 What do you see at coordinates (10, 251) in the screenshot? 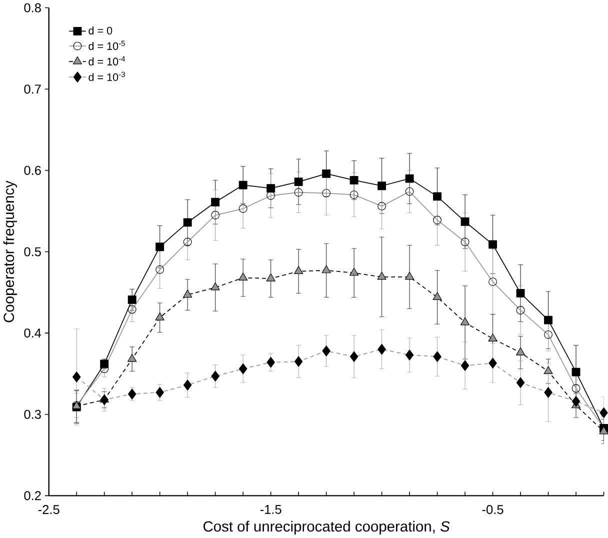
I see `y-axis-title: Cooperator frequency` at bounding box center [10, 251].